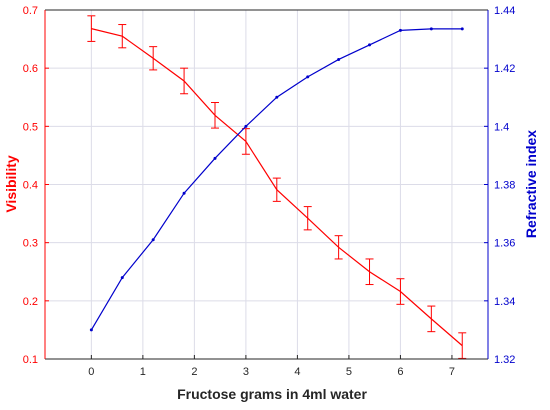  Describe the element at coordinates (30, 244) in the screenshot. I see `left-y-tick-label: 0.3` at that location.